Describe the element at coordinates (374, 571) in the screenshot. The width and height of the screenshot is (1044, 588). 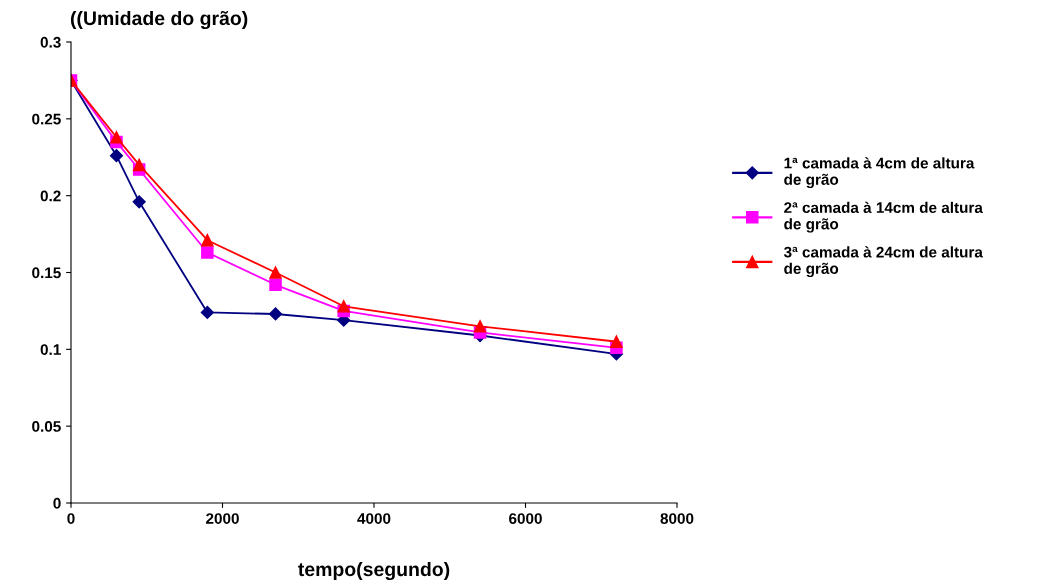
I see `x-axis-title: tempo(segundo)` at that location.